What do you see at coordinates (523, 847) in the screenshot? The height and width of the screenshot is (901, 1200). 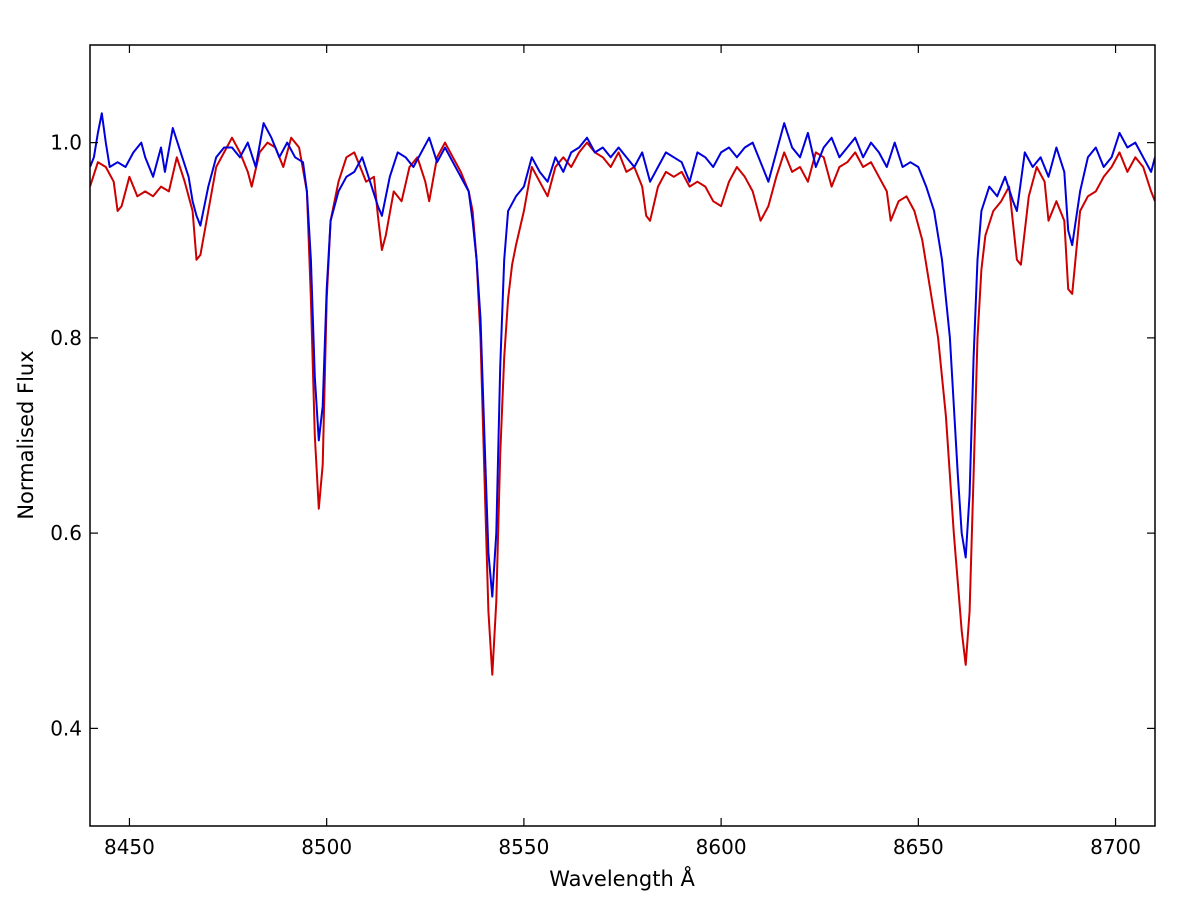 I see `x-tick-label: 8550` at bounding box center [523, 847].